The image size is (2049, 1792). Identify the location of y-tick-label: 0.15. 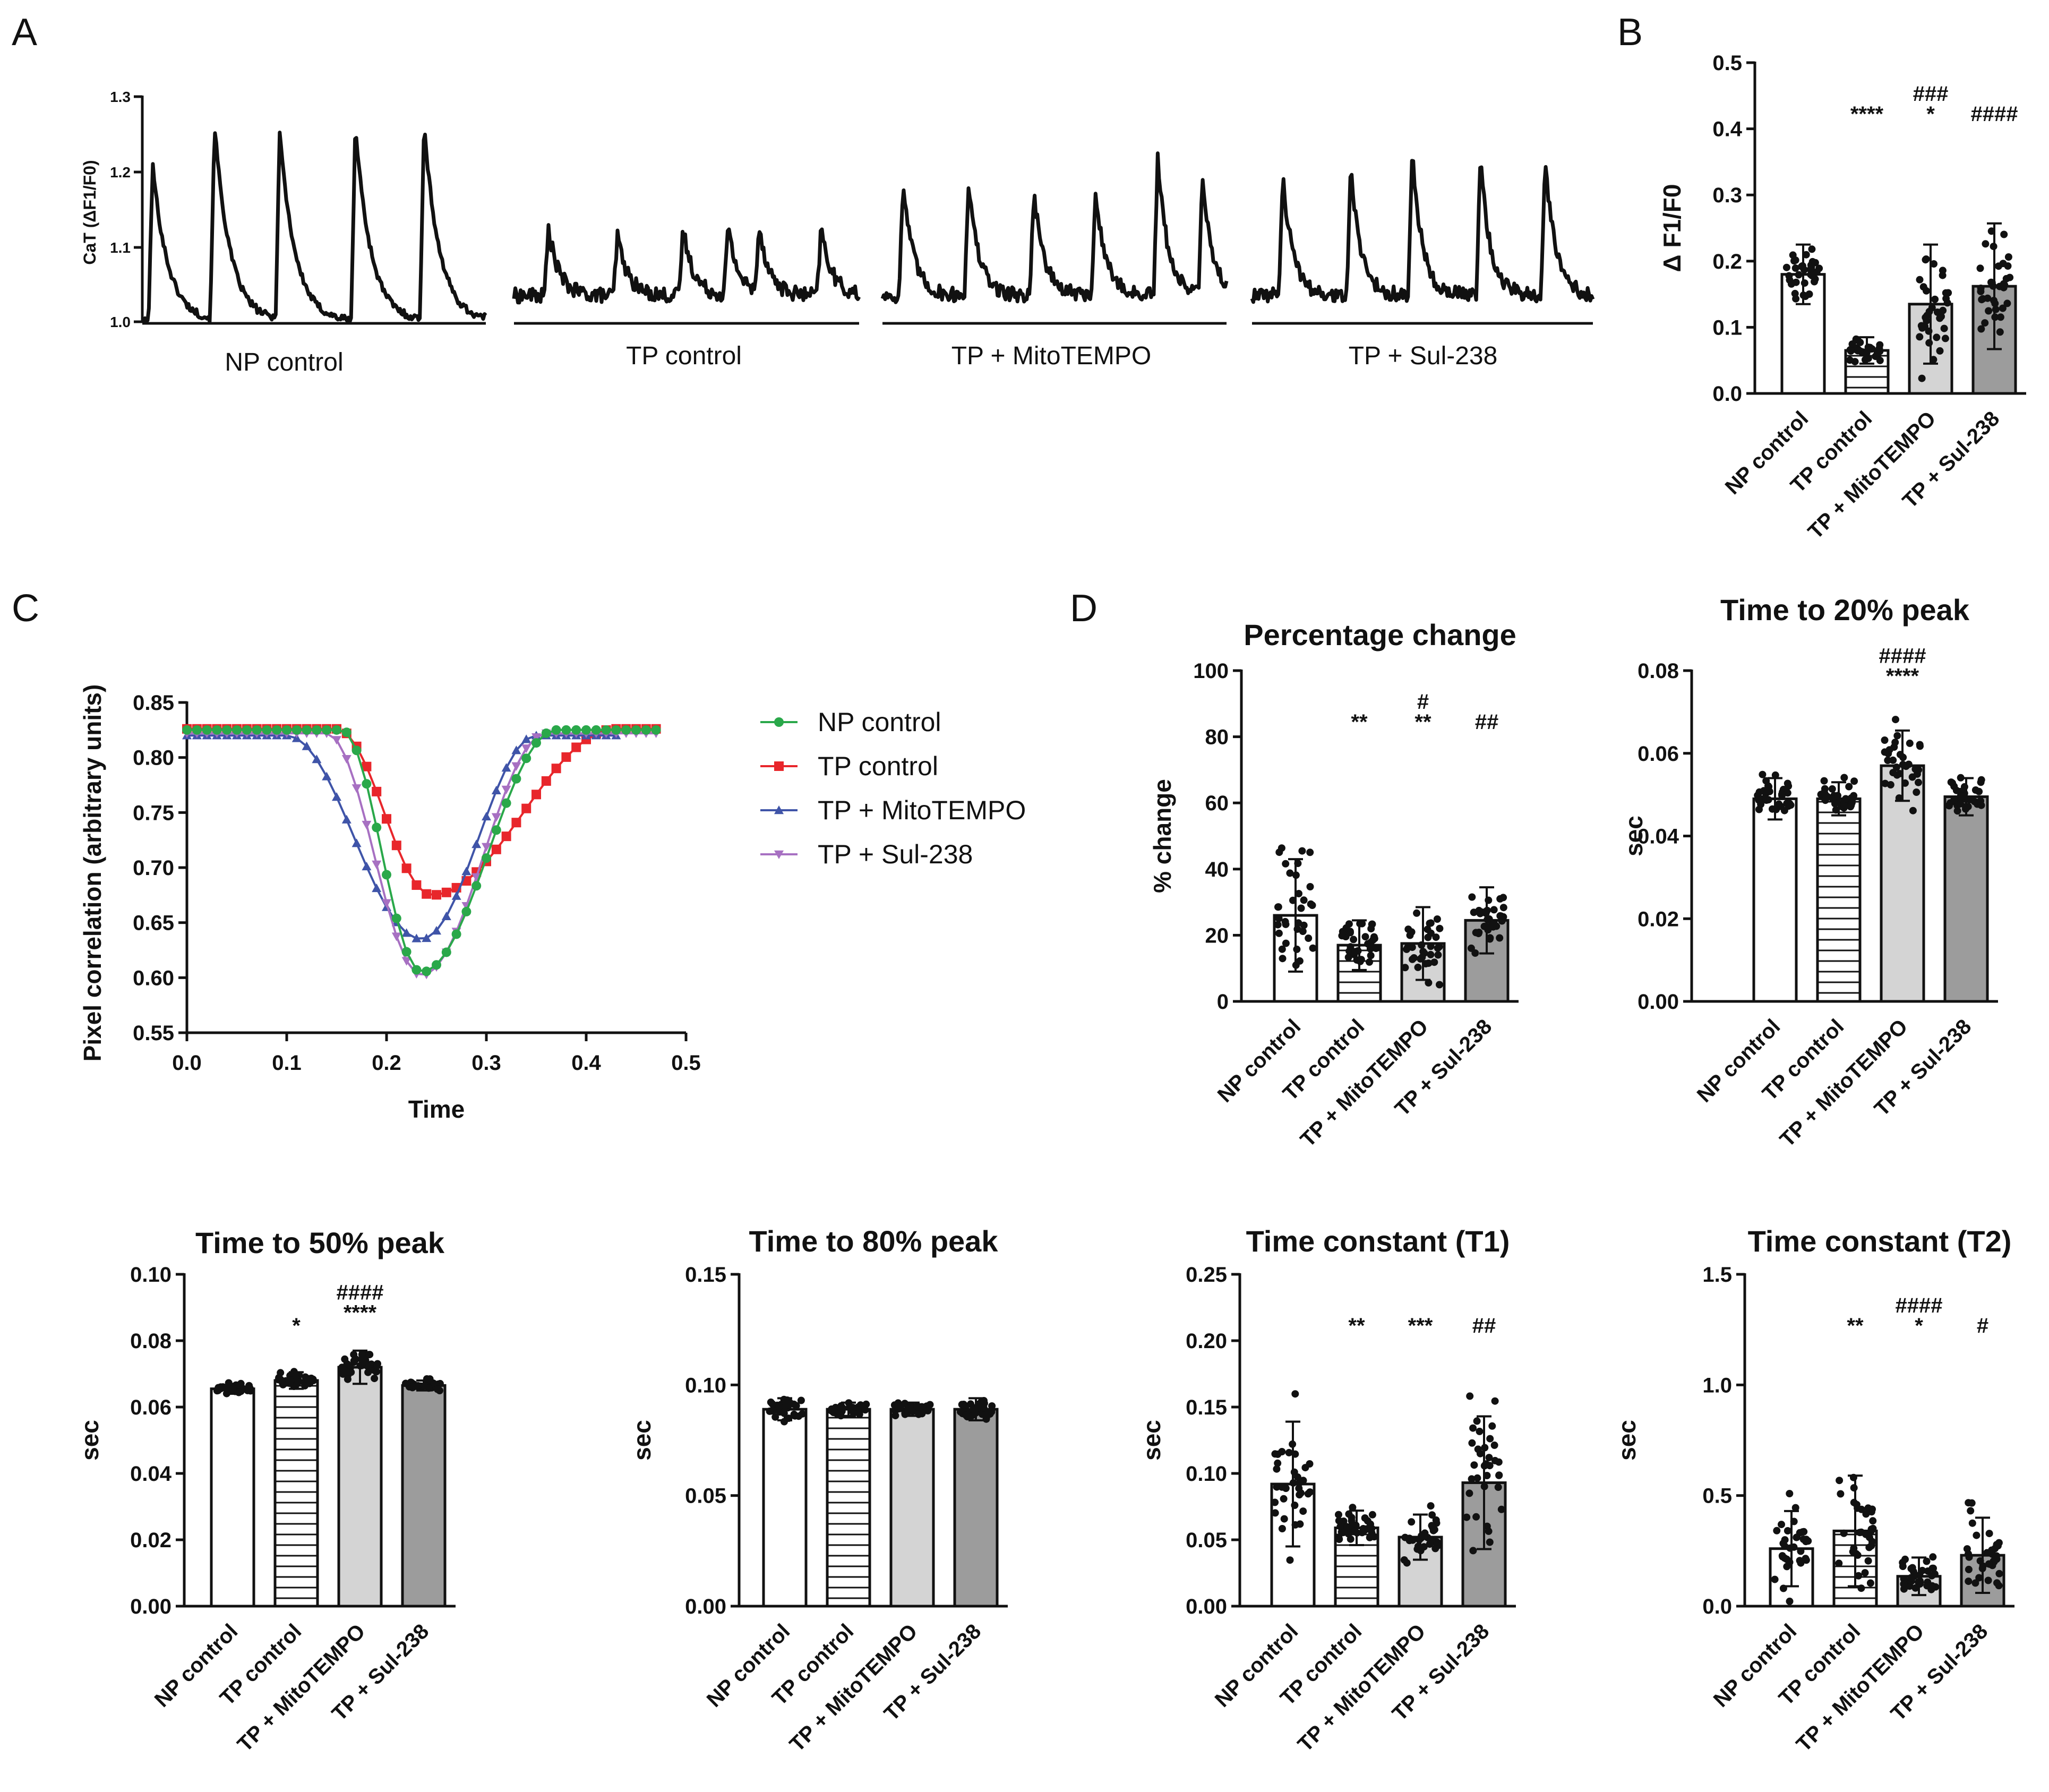
(1207, 1408).